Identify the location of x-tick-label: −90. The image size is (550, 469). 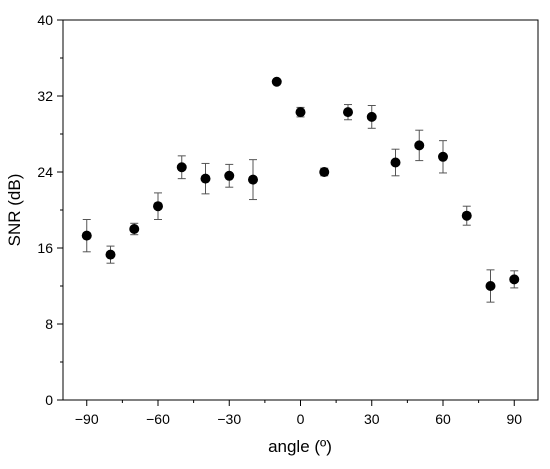
(87, 419).